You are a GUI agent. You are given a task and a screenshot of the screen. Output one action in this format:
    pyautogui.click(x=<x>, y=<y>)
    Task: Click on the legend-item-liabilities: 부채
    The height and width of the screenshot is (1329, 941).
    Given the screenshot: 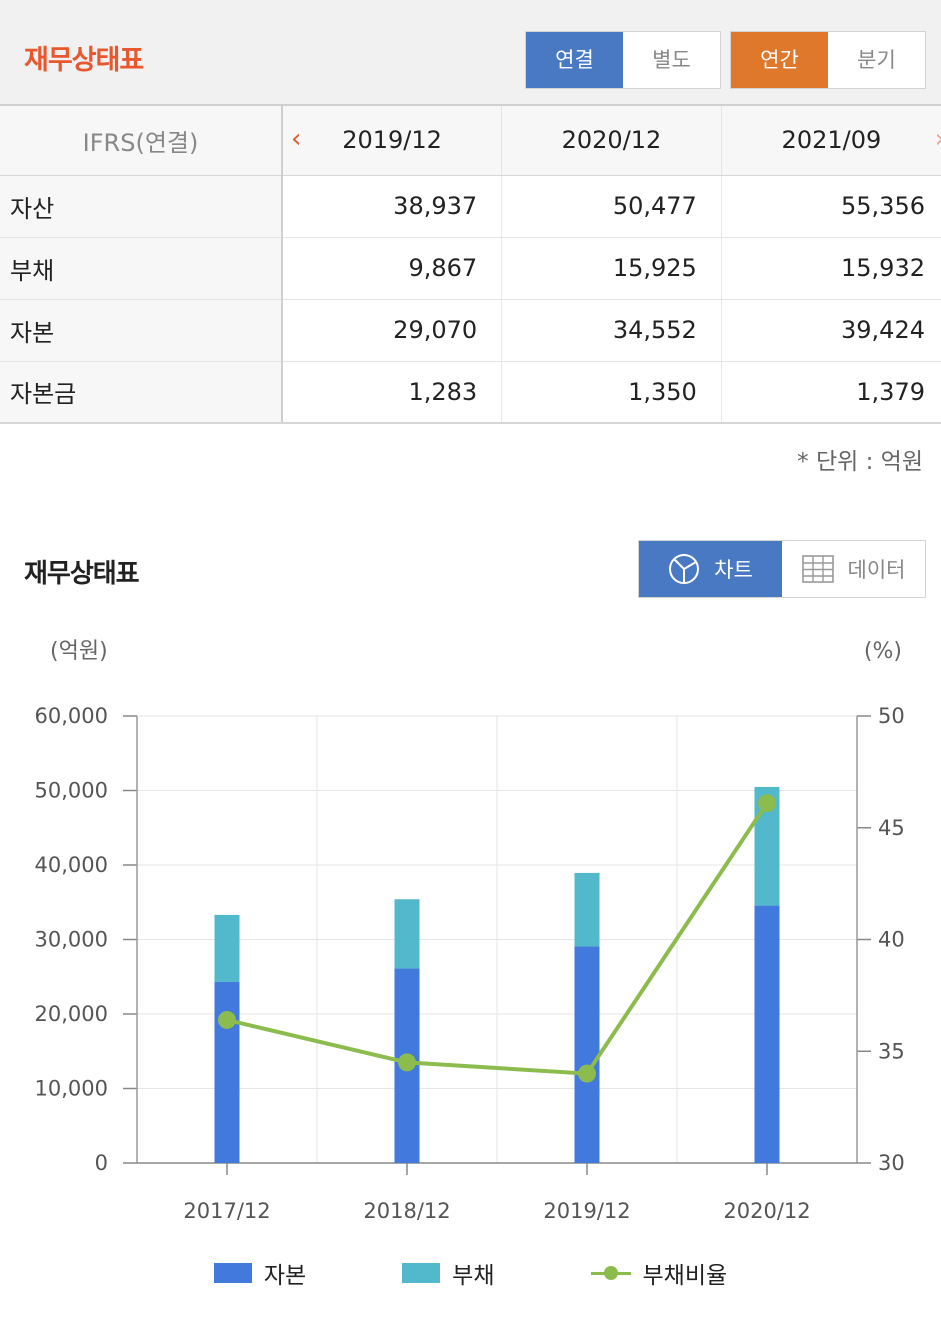 What is the action you would take?
    pyautogui.click(x=448, y=1273)
    